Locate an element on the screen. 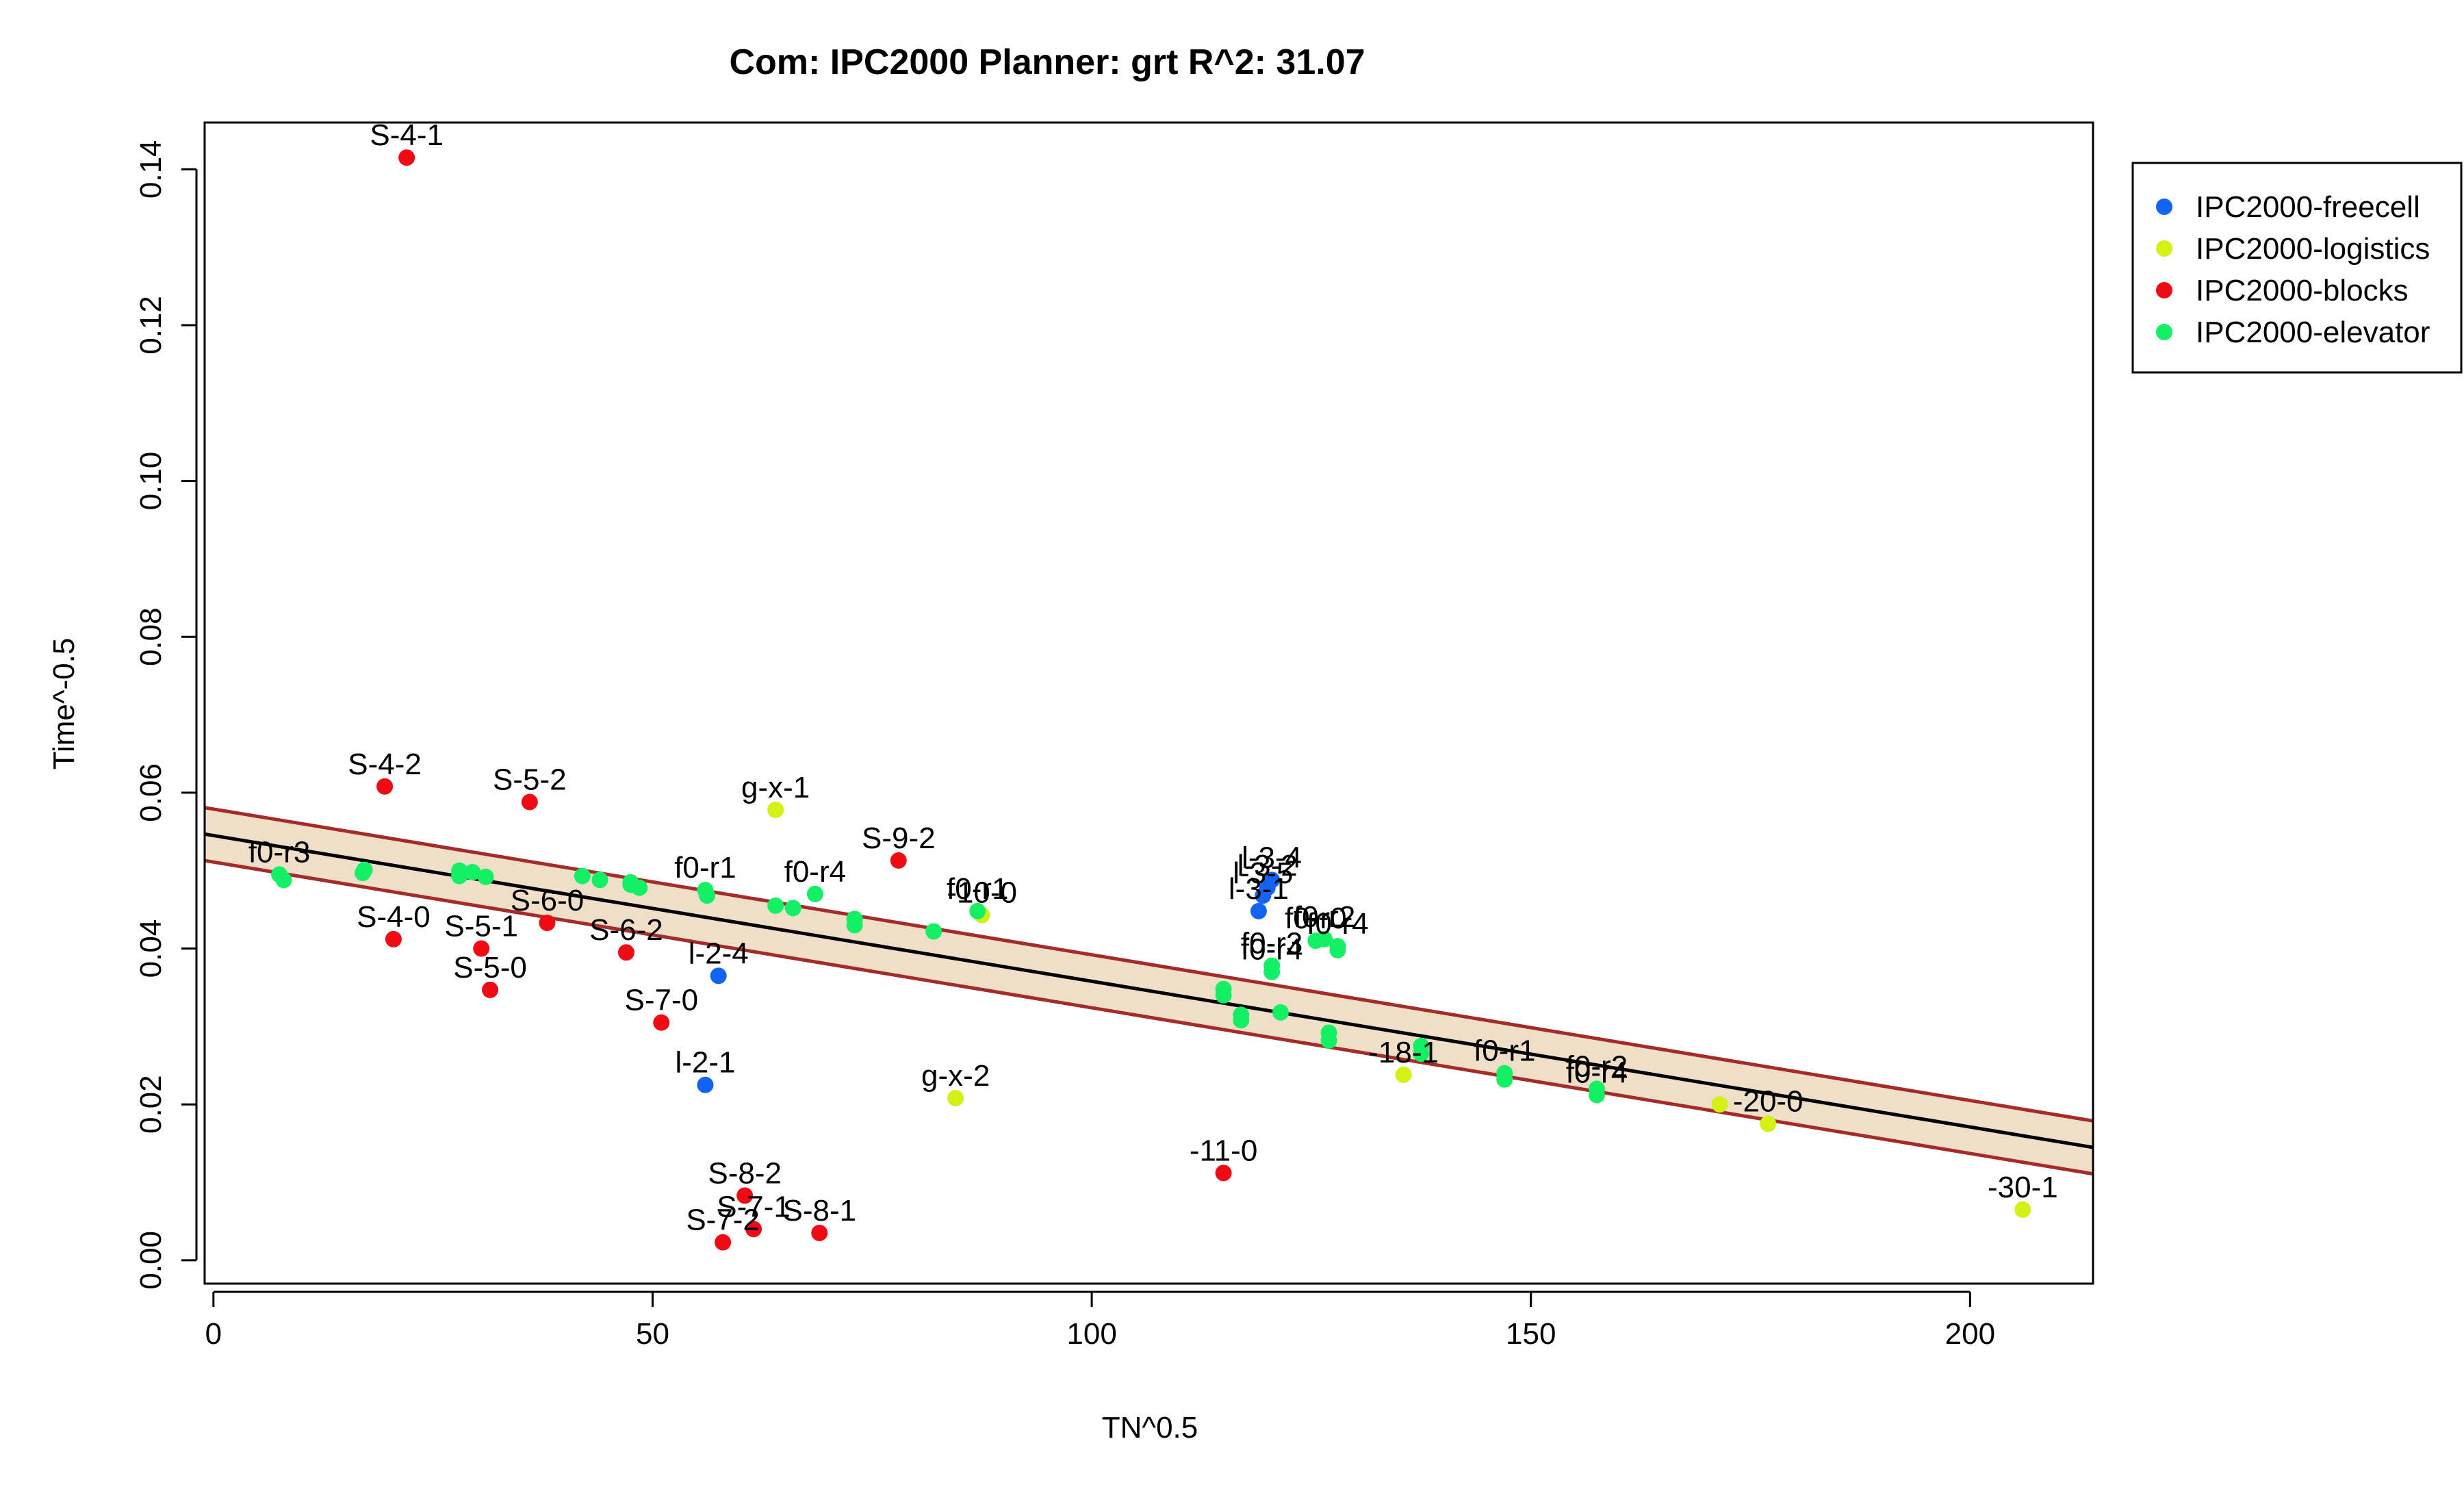 The width and height of the screenshot is (2464, 1489). data-point-label: g-x-1 is located at coordinates (776, 787).